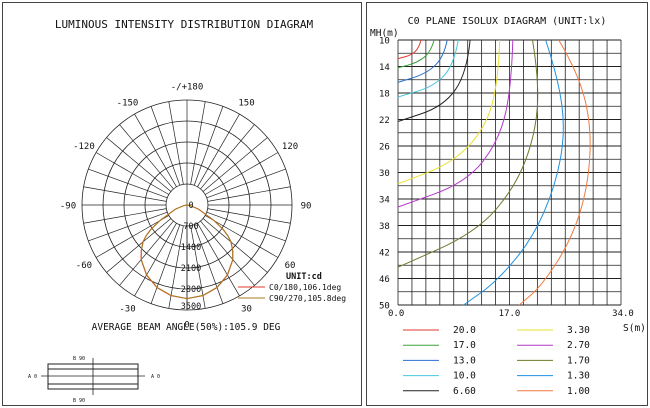 This screenshot has height=408, width=650. I want to click on beam-angle-text: AVERAGE BEAM ANGLE(50%):105.9 DEG, so click(186, 327).